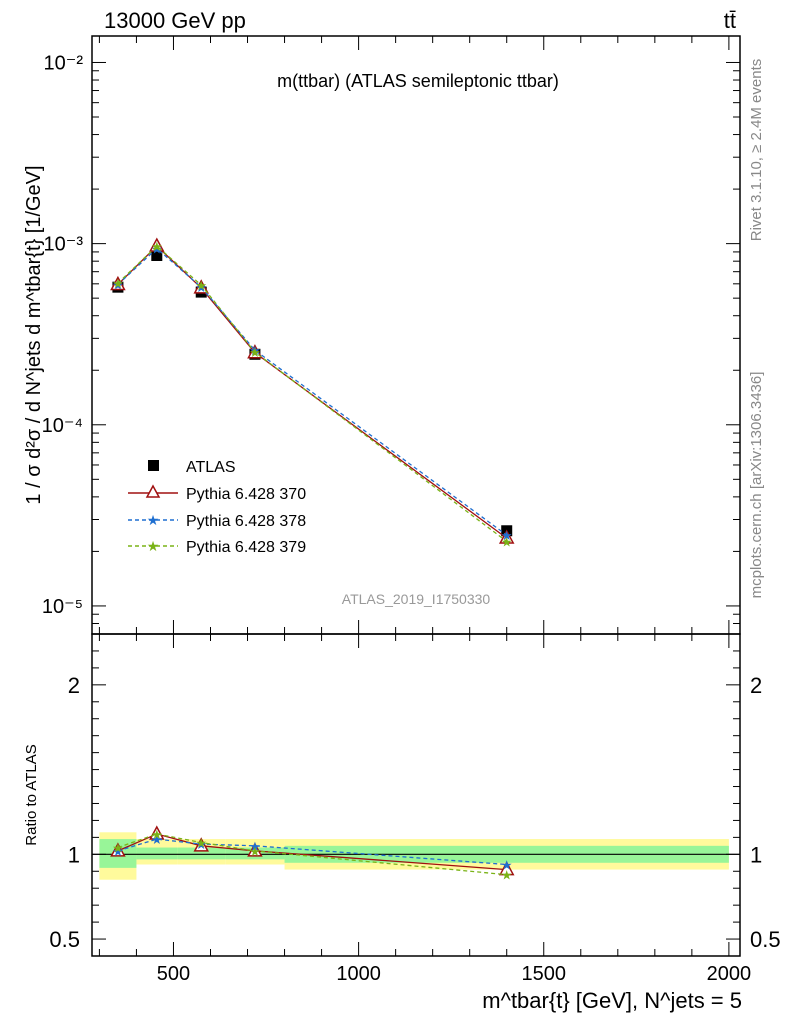 The image size is (786, 1024). What do you see at coordinates (765, 939) in the screenshot?
I see `ratio-y-tick-label-right: 0.5` at bounding box center [765, 939].